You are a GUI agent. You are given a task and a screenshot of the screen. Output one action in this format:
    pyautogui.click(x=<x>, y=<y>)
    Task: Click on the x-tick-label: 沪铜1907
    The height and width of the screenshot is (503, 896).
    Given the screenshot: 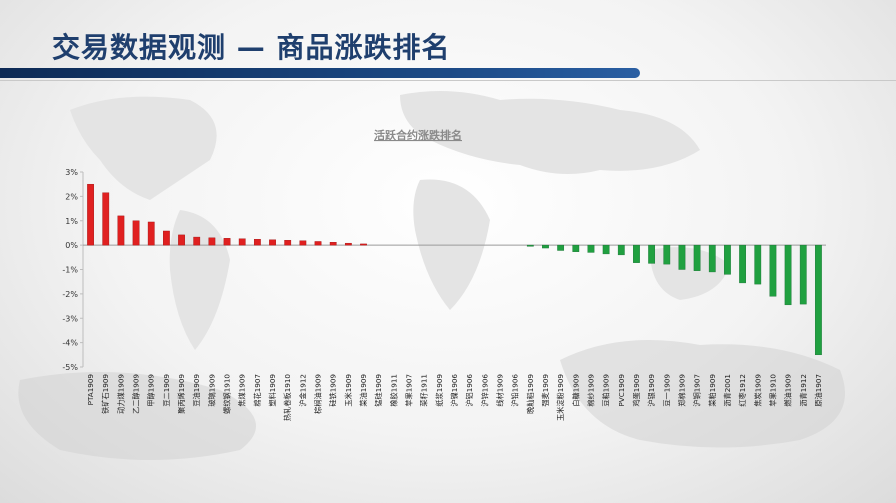 What is the action you would take?
    pyautogui.click(x=697, y=390)
    